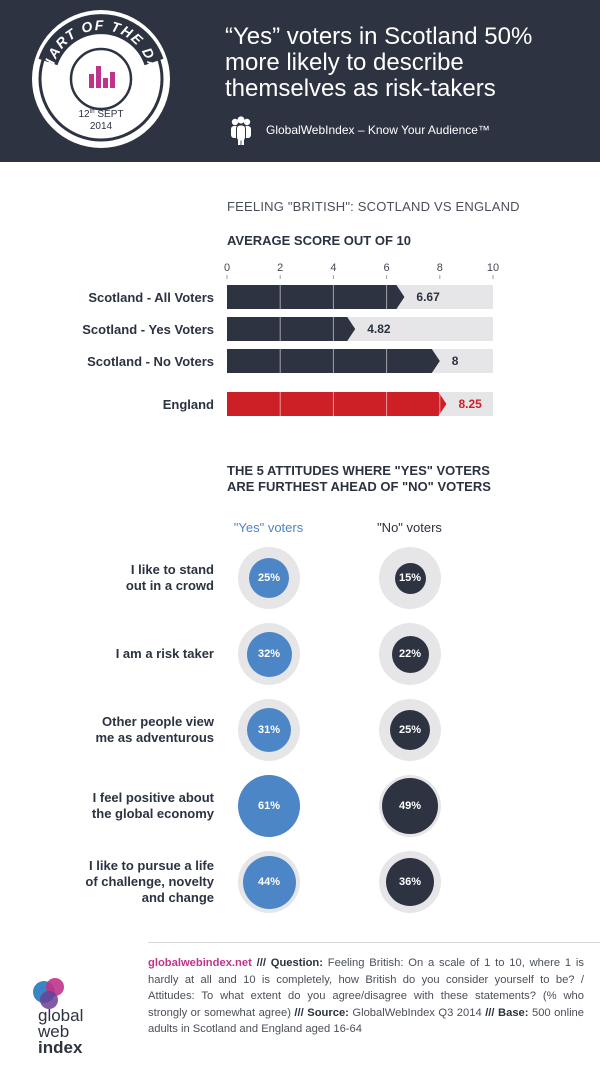 This screenshot has height=1085, width=600. I want to click on headline-line: themselves as risk-takers, so click(360, 88).